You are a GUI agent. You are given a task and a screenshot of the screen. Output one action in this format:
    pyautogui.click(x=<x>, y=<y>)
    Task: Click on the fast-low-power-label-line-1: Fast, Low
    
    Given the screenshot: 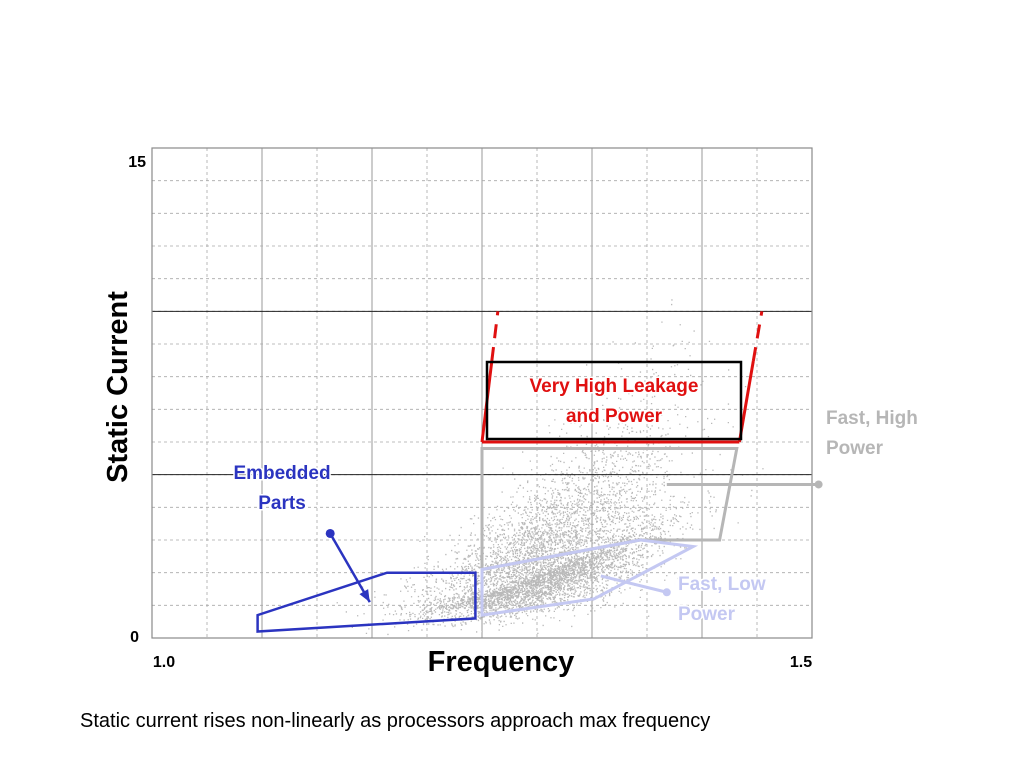 What is the action you would take?
    pyautogui.click(x=722, y=584)
    